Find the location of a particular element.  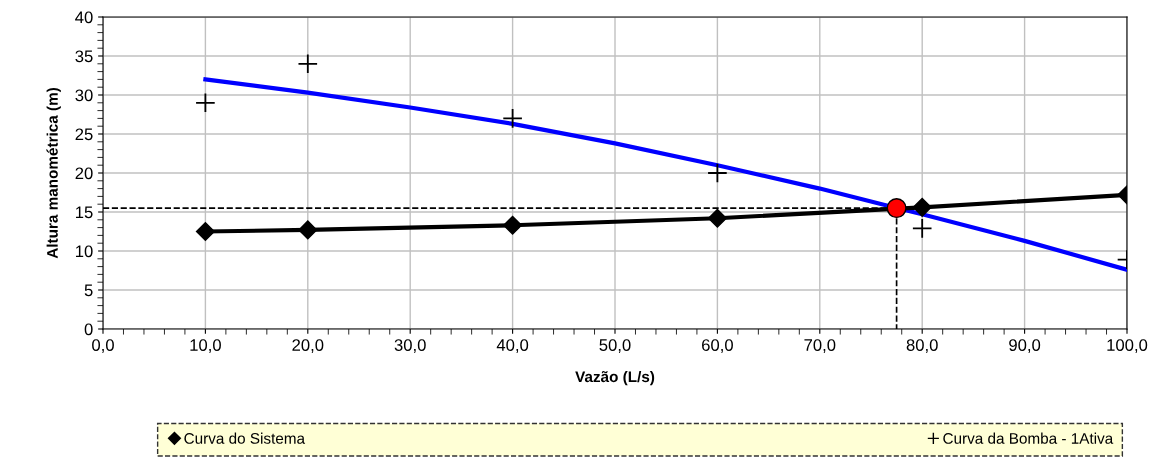

x-tick-label: 80,0 is located at coordinates (922, 346).